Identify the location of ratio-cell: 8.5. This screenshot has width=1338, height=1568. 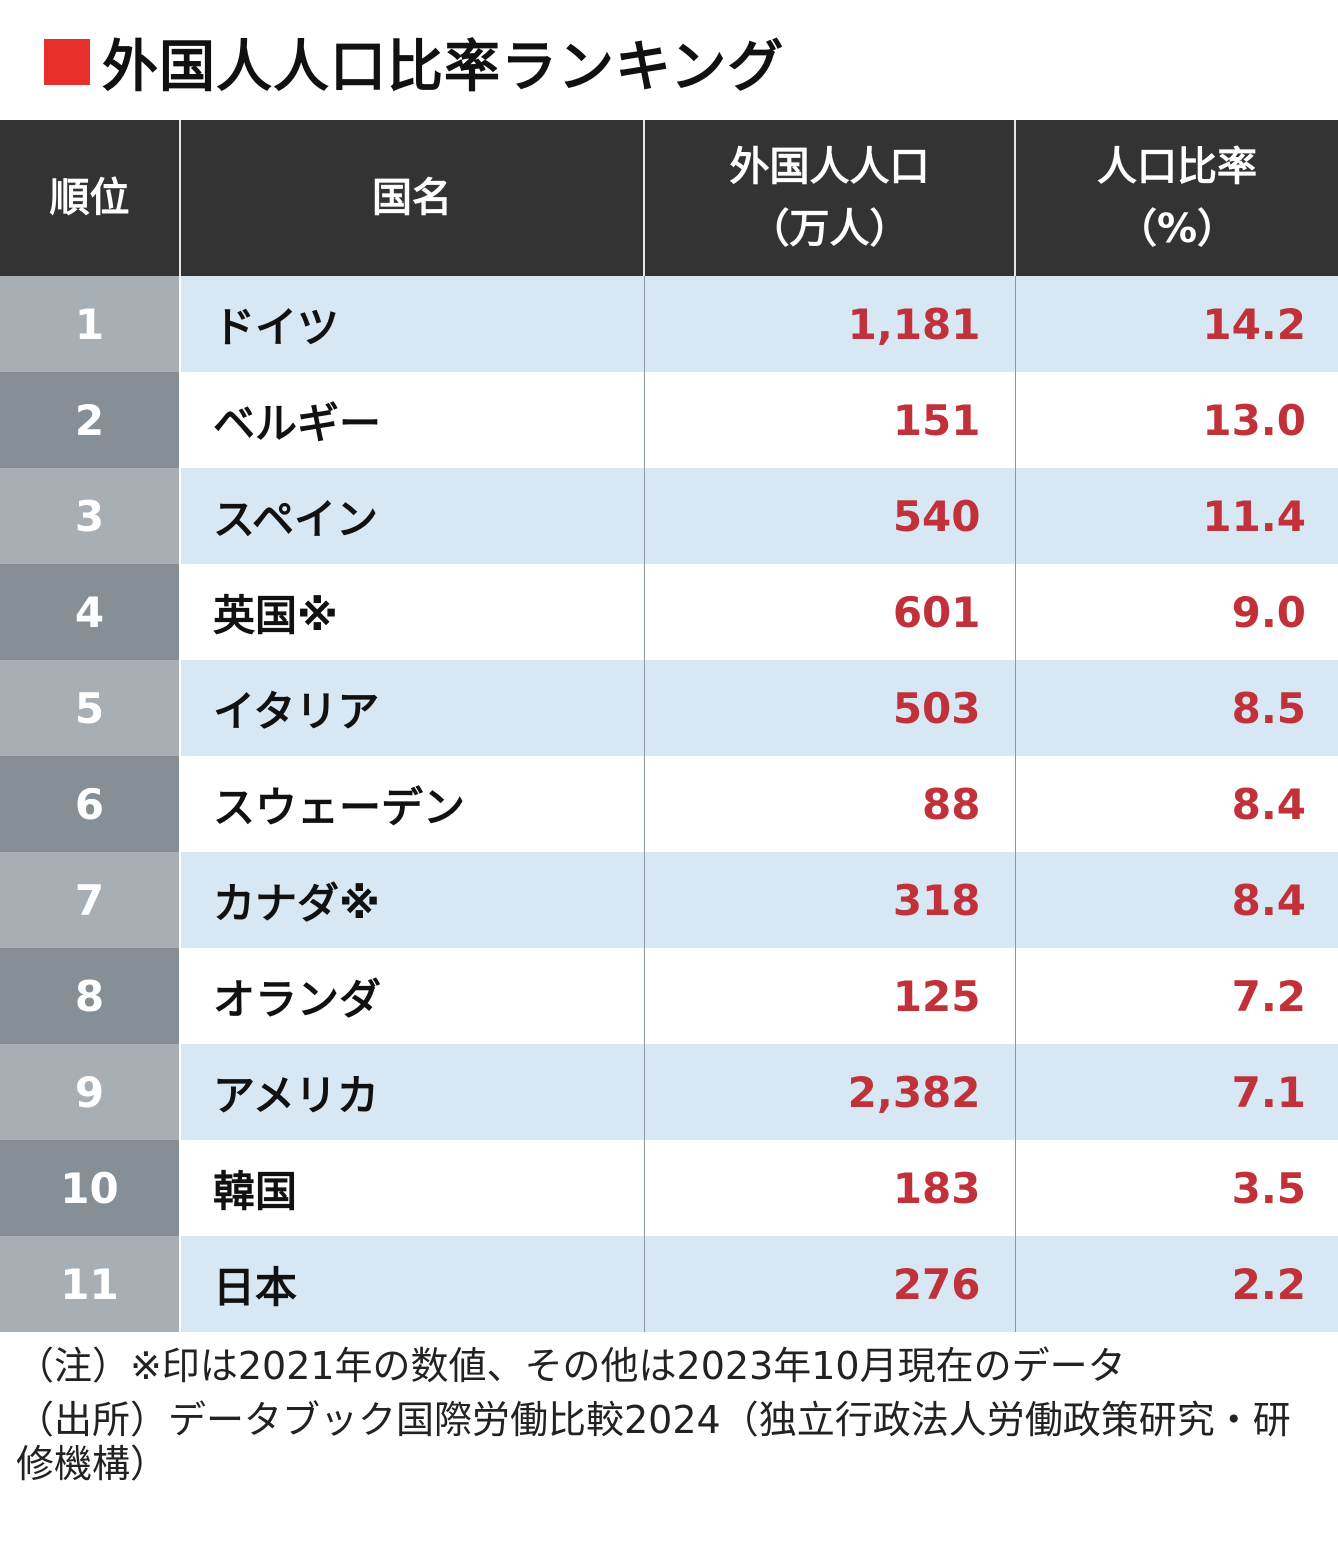
(1176, 708).